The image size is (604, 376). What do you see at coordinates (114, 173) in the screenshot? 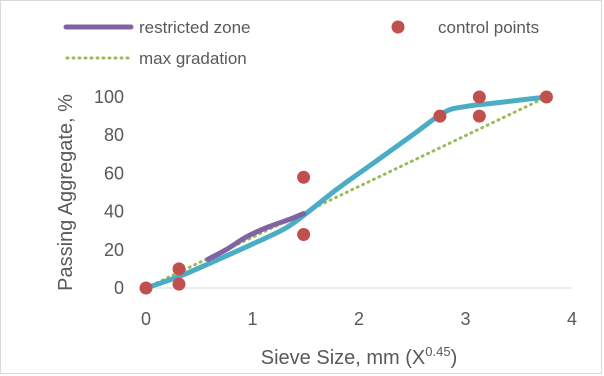
I see `y-tick-label: 60` at bounding box center [114, 173].